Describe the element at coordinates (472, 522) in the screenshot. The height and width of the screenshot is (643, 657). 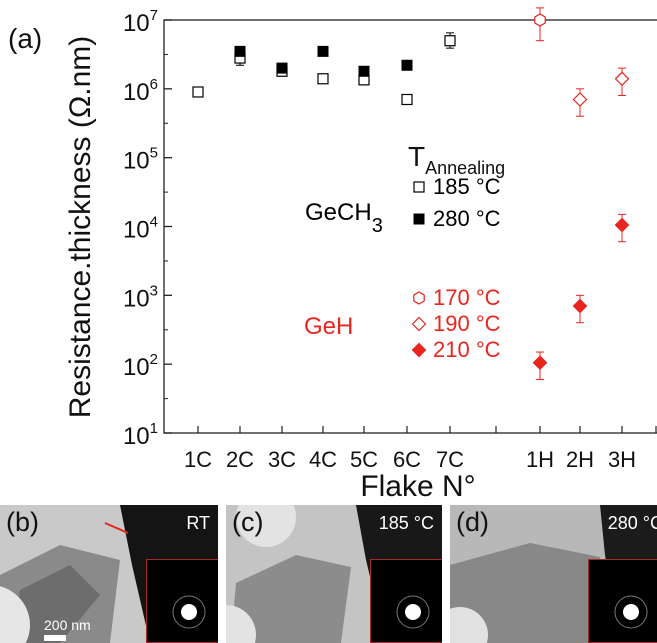
I see `panel-d-label: (d)` at that location.